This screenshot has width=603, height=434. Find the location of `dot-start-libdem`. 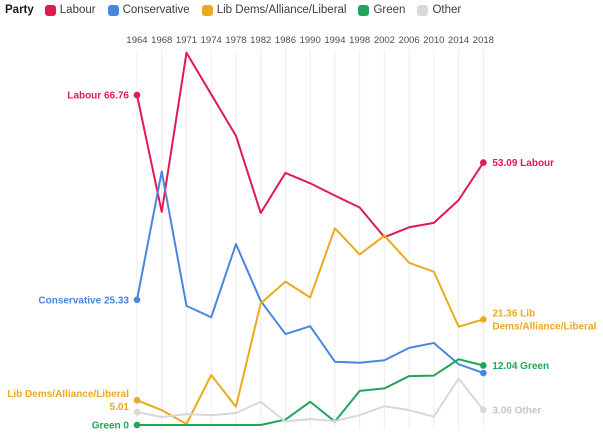

dot-start-libdem is located at coordinates (137, 400).